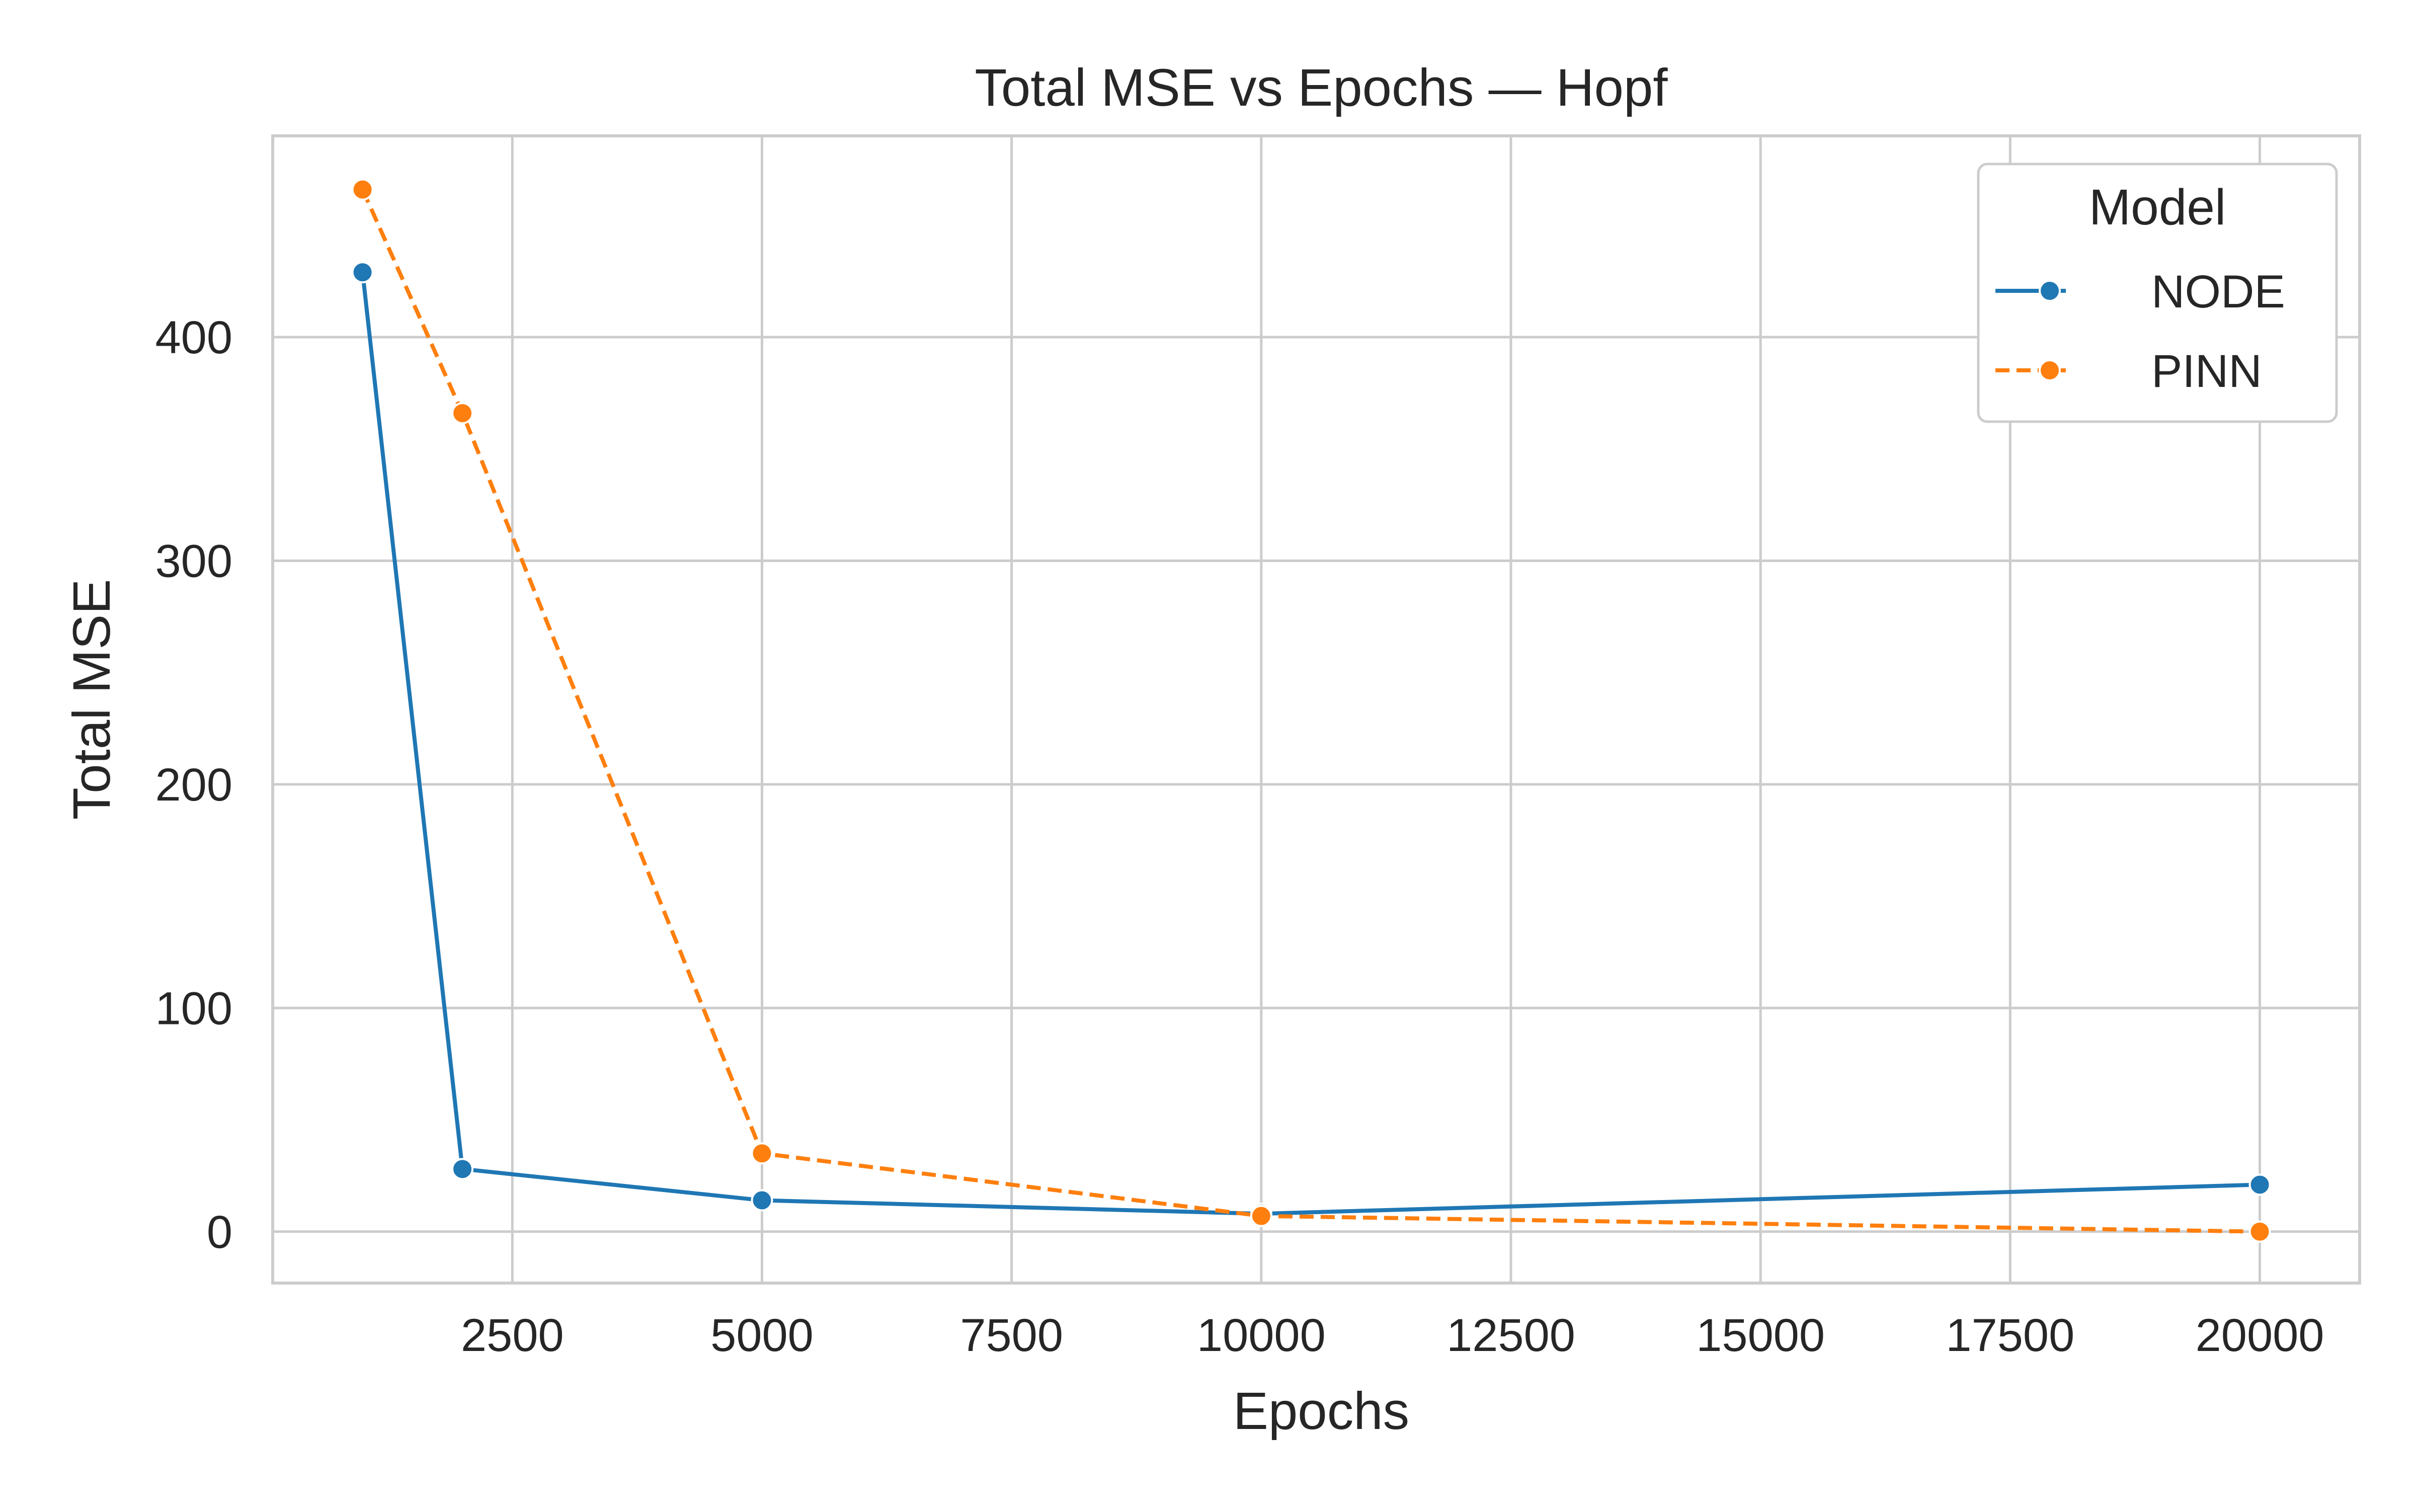 The width and height of the screenshot is (2415, 1512). What do you see at coordinates (2140, 291) in the screenshot?
I see `legend-entry-node: NODE` at bounding box center [2140, 291].